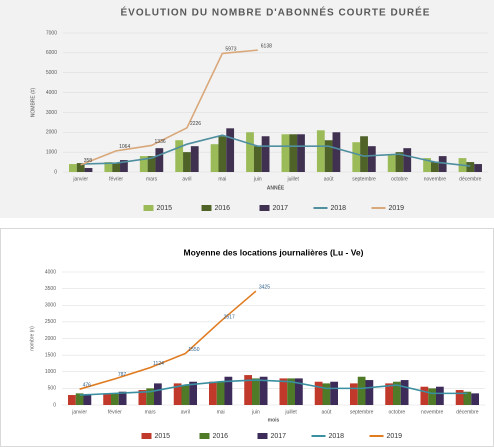 This screenshot has width=494, height=447. What do you see at coordinates (229, 318) in the screenshot?
I see `data-label: 2517` at bounding box center [229, 318].